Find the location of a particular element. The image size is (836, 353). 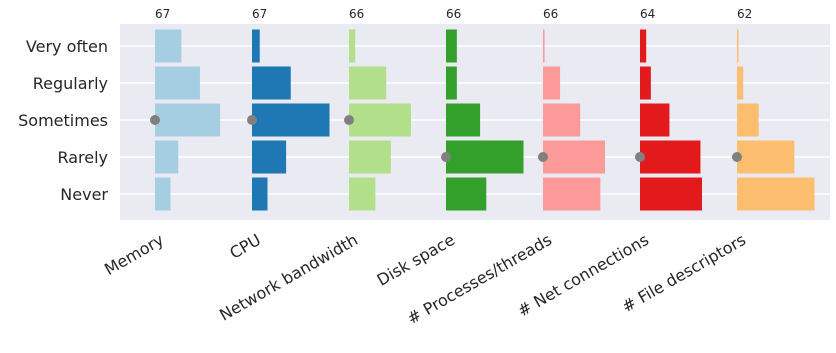

x-tick-label-memory: Memory is located at coordinates (134, 254).